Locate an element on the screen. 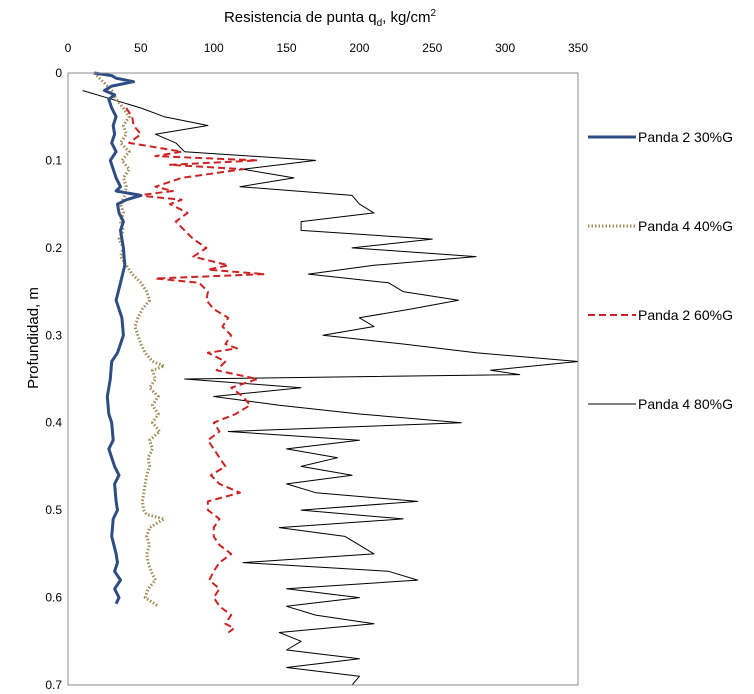 The image size is (754, 694). y-tick-labels: 0 0.1 0.2 0.3 0.4 0.5 0.6 0.7 is located at coordinates (53, 379).